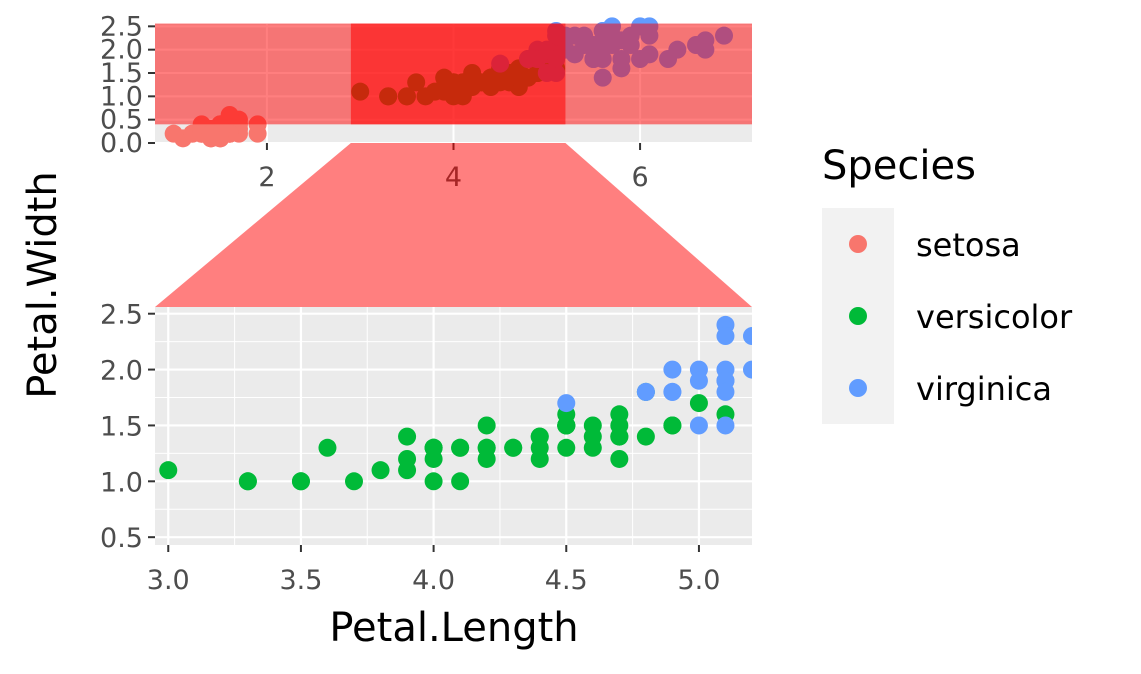 The image size is (1141, 674). Describe the element at coordinates (121, 315) in the screenshot. I see `y-tick-label: 2.5` at that location.